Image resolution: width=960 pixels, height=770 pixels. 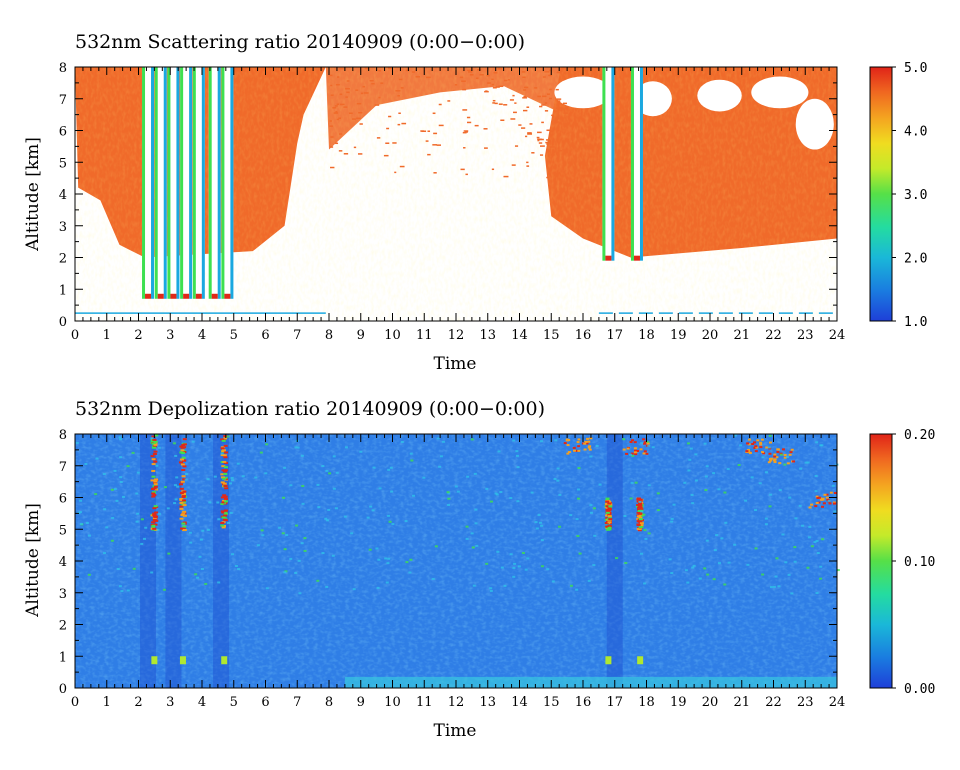 I want to click on cloud-base, so click(x=186, y=296).